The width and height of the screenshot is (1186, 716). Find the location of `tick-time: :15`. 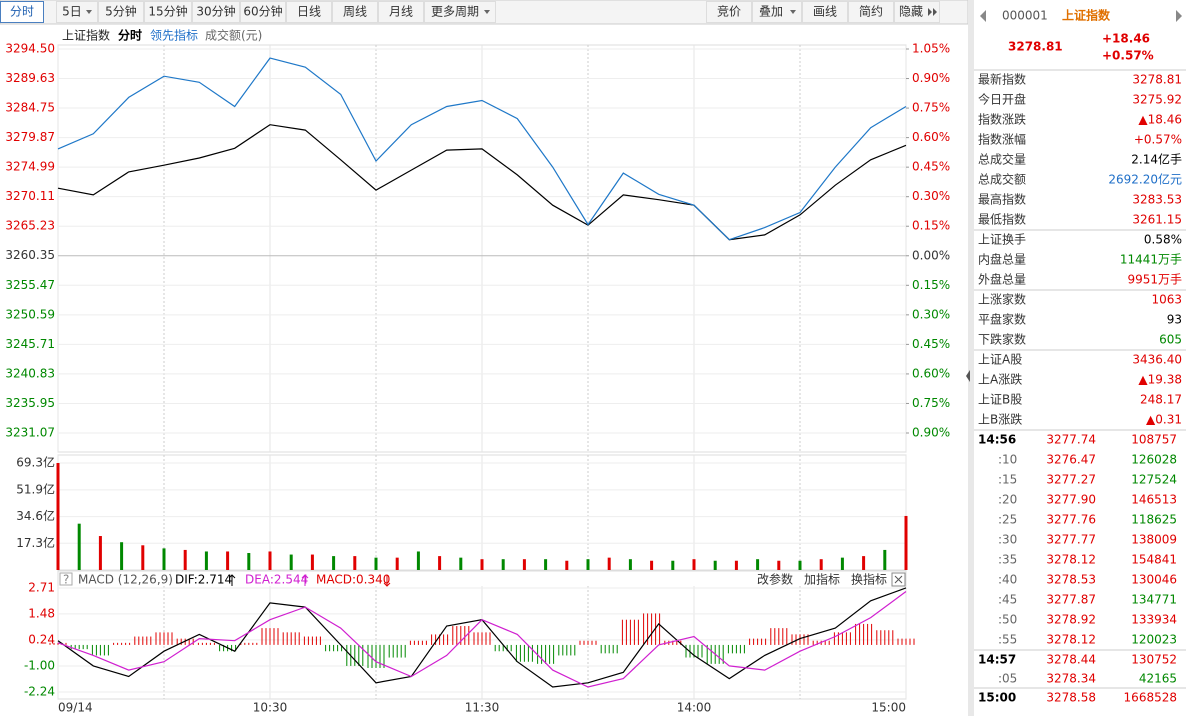

tick-time: :15 is located at coordinates (1007, 480).